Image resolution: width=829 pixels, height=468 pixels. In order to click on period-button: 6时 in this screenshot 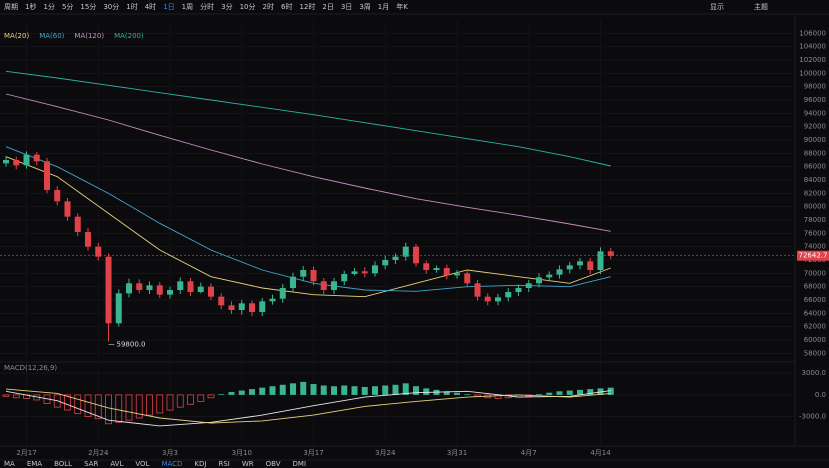, I will do `click(286, 6)`.